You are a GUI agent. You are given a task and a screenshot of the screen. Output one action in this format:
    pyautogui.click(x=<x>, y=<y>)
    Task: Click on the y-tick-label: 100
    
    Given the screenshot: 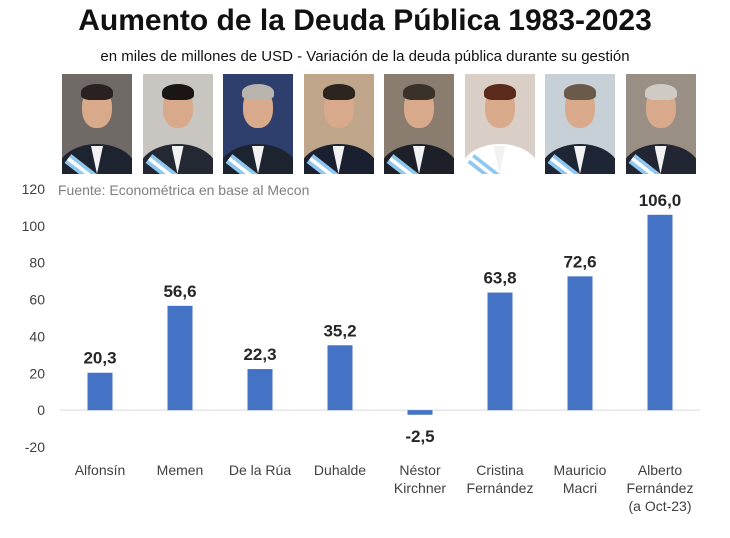 What is the action you would take?
    pyautogui.click(x=34, y=226)
    